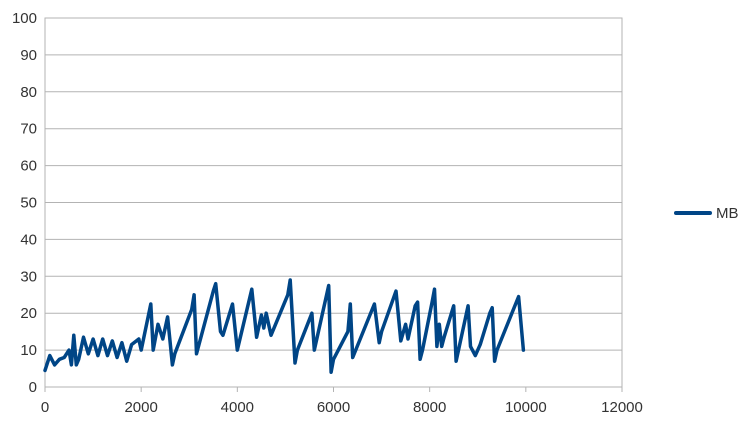  What do you see at coordinates (140, 407) in the screenshot?
I see `x-tick-label: 2000` at bounding box center [140, 407].